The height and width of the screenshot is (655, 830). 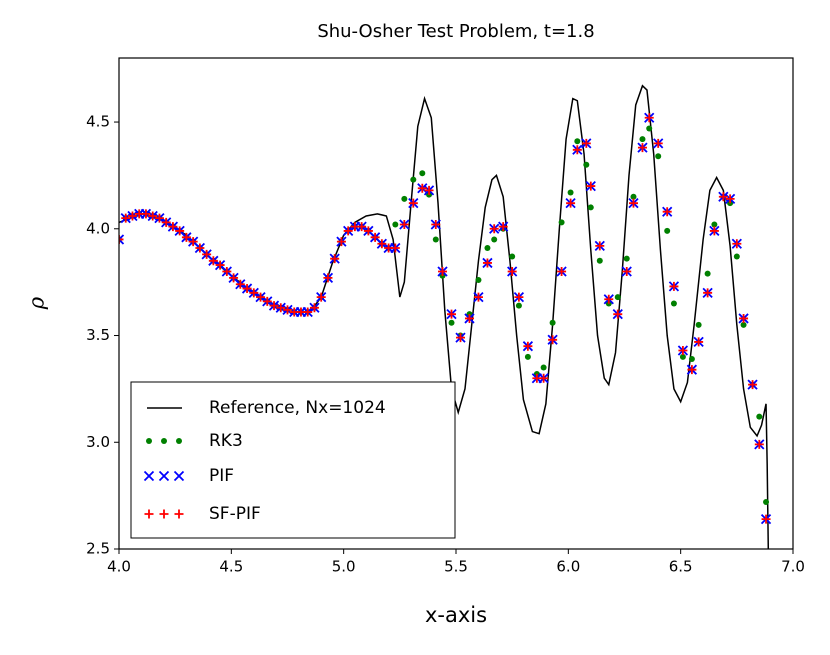 I want to click on y-tick-label: 4.0, so click(x=98, y=228).